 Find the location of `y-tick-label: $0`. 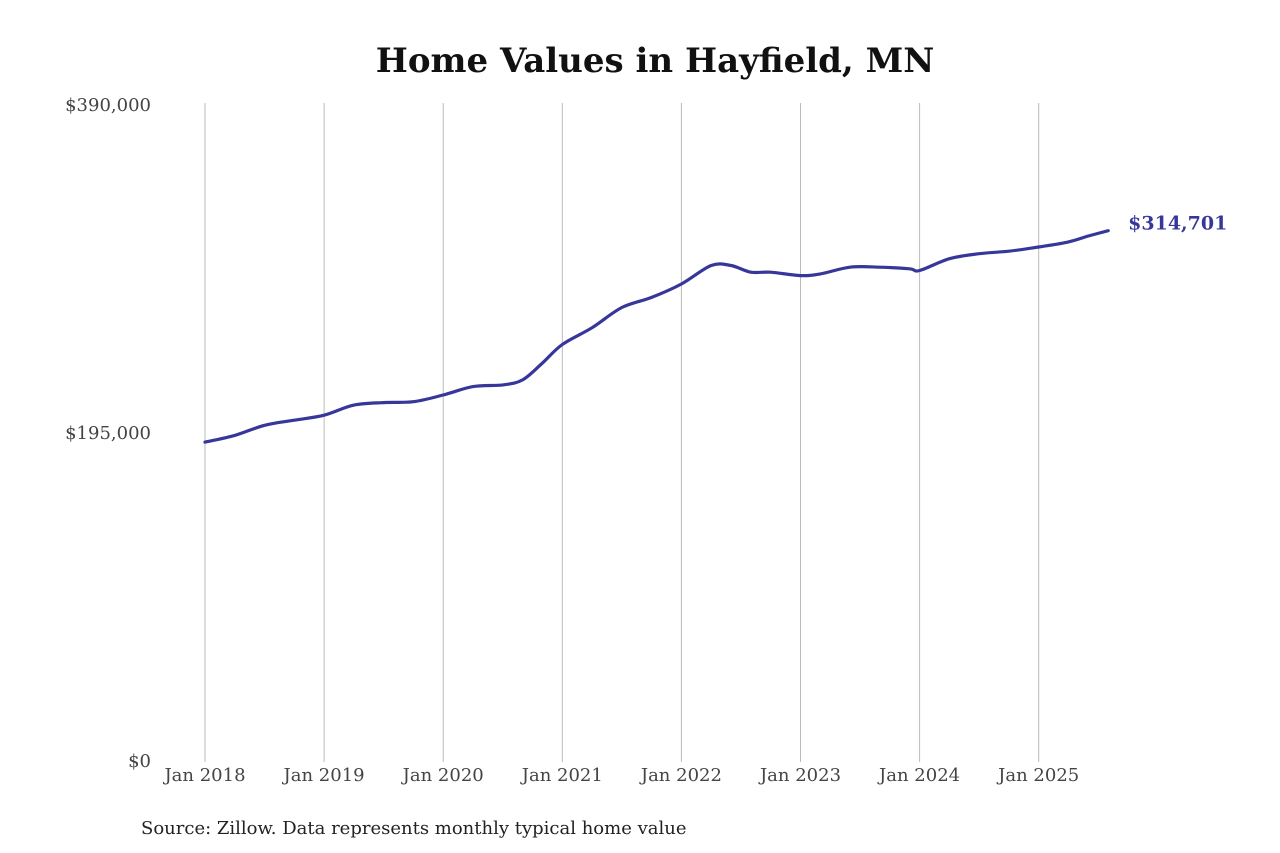

y-tick-label: $0 is located at coordinates (139, 761).